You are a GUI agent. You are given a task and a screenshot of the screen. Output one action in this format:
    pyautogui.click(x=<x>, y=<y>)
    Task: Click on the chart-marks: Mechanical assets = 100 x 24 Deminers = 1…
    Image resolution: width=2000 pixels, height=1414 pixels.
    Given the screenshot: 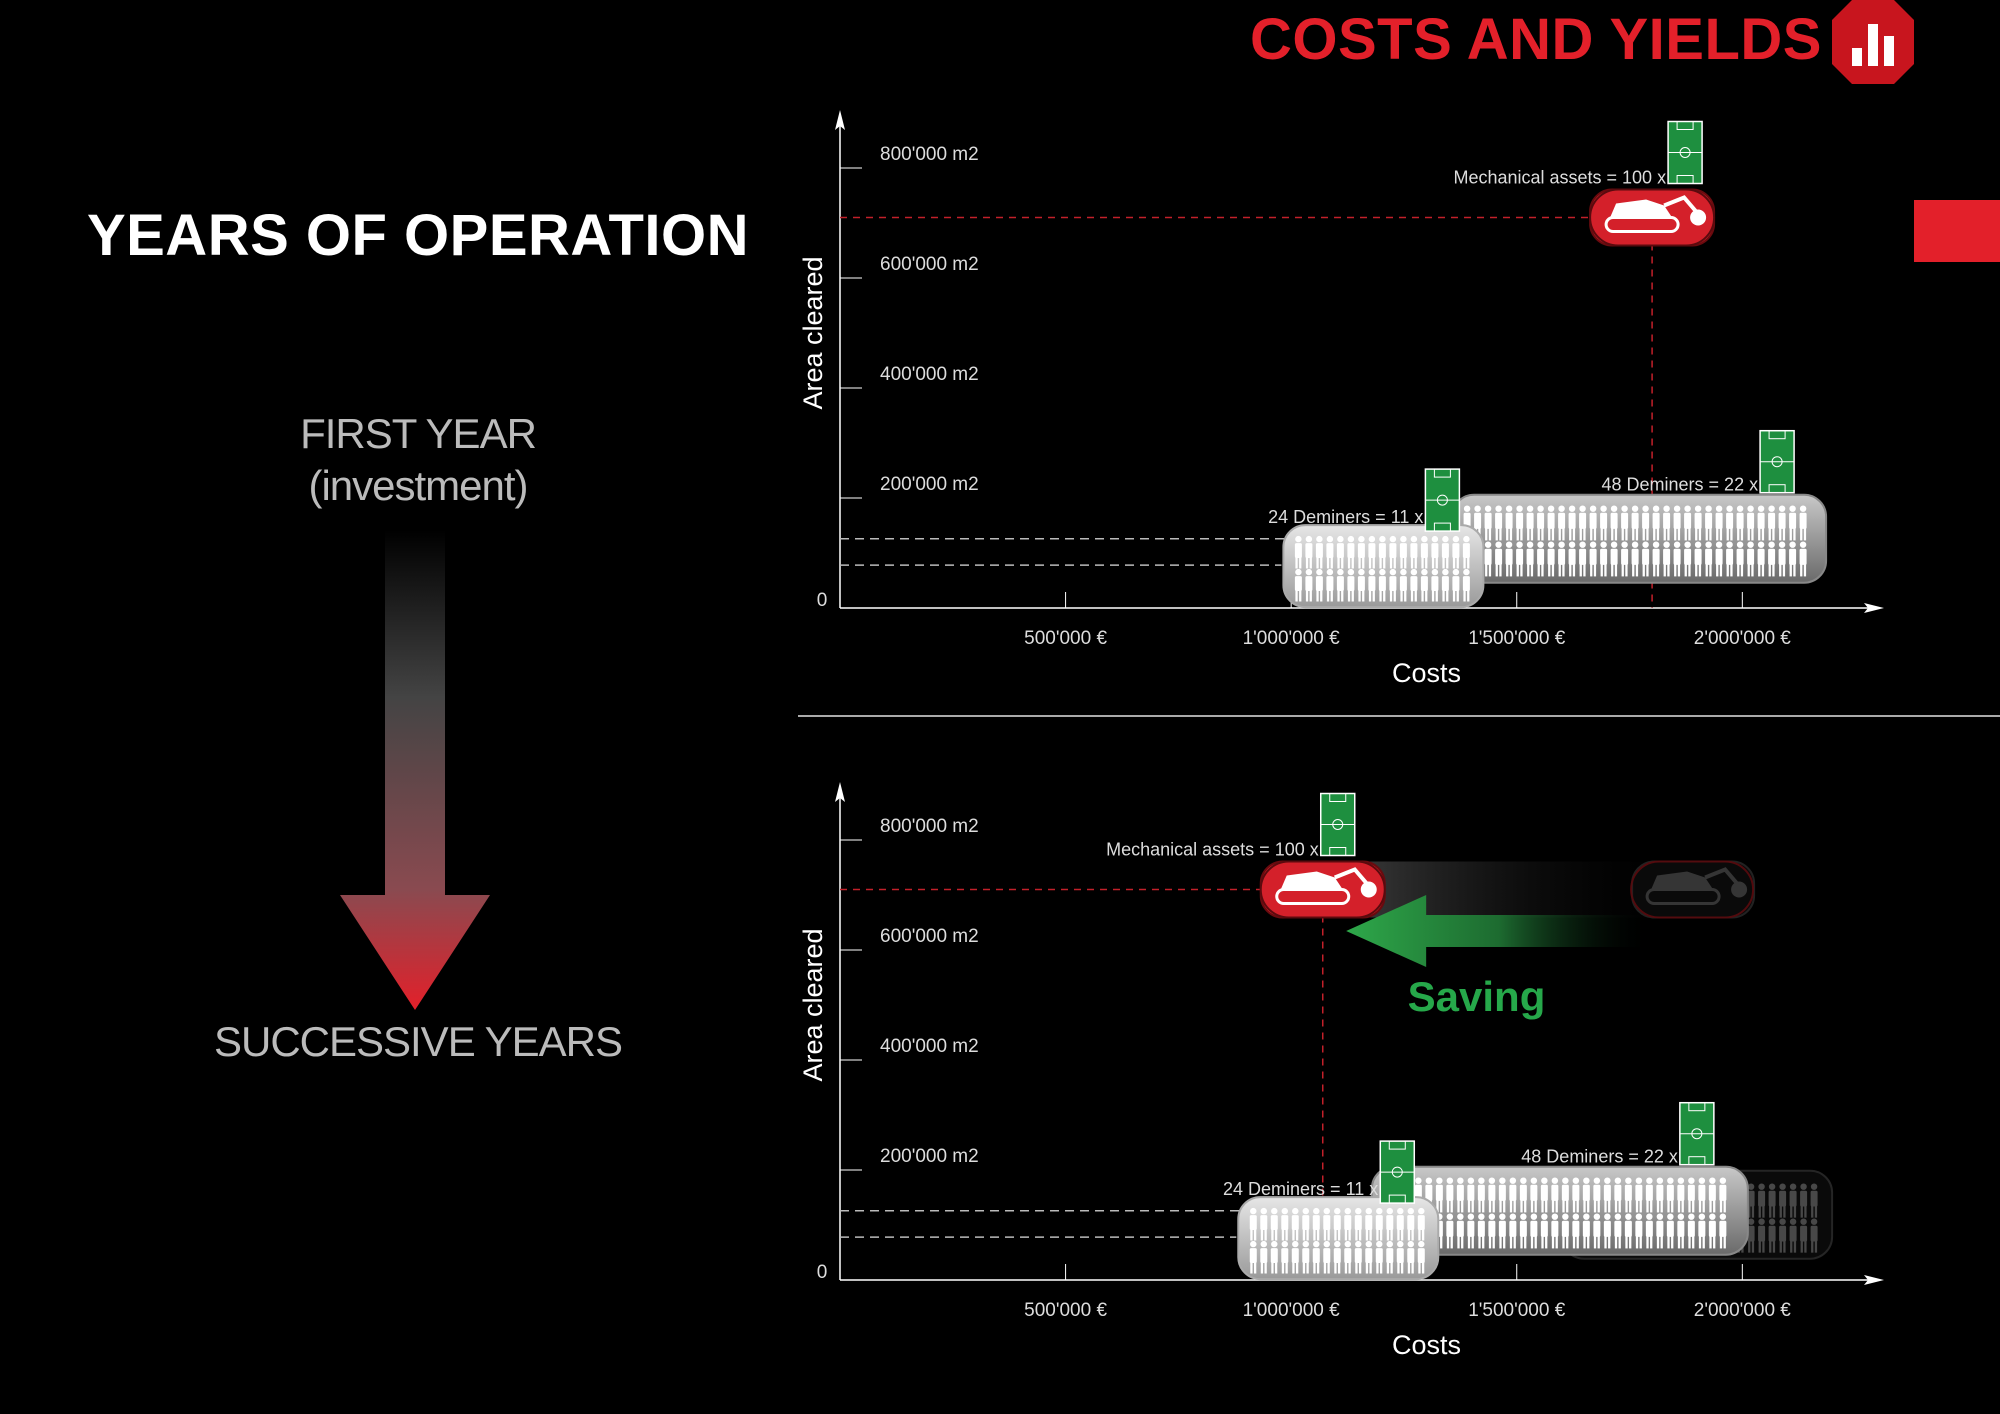 What is the action you would take?
    pyautogui.click(x=1548, y=364)
    